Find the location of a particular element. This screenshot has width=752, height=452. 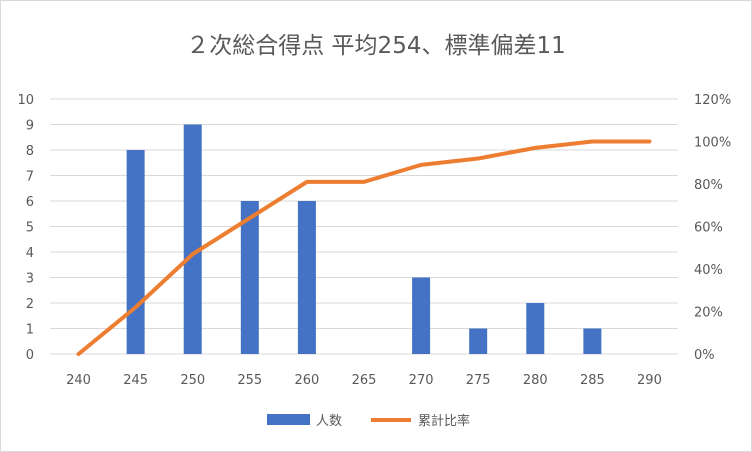

y-axis-left: 0 1 2 3 4 5 6 7 8 9 10 is located at coordinates (25, 228).